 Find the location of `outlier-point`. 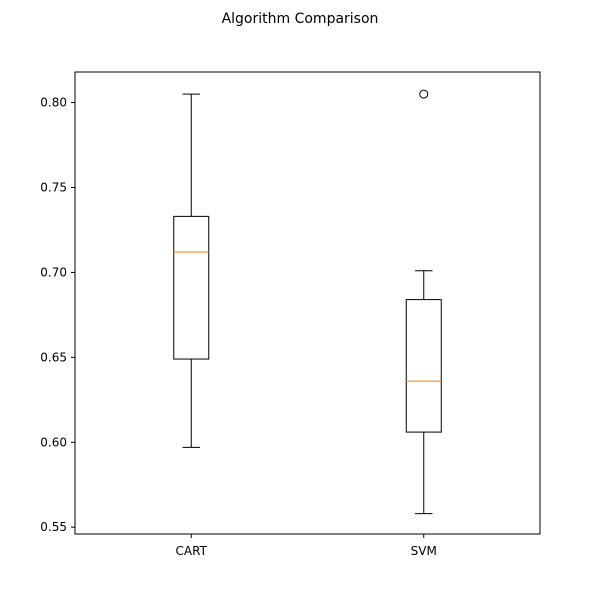

outlier-point is located at coordinates (424, 94).